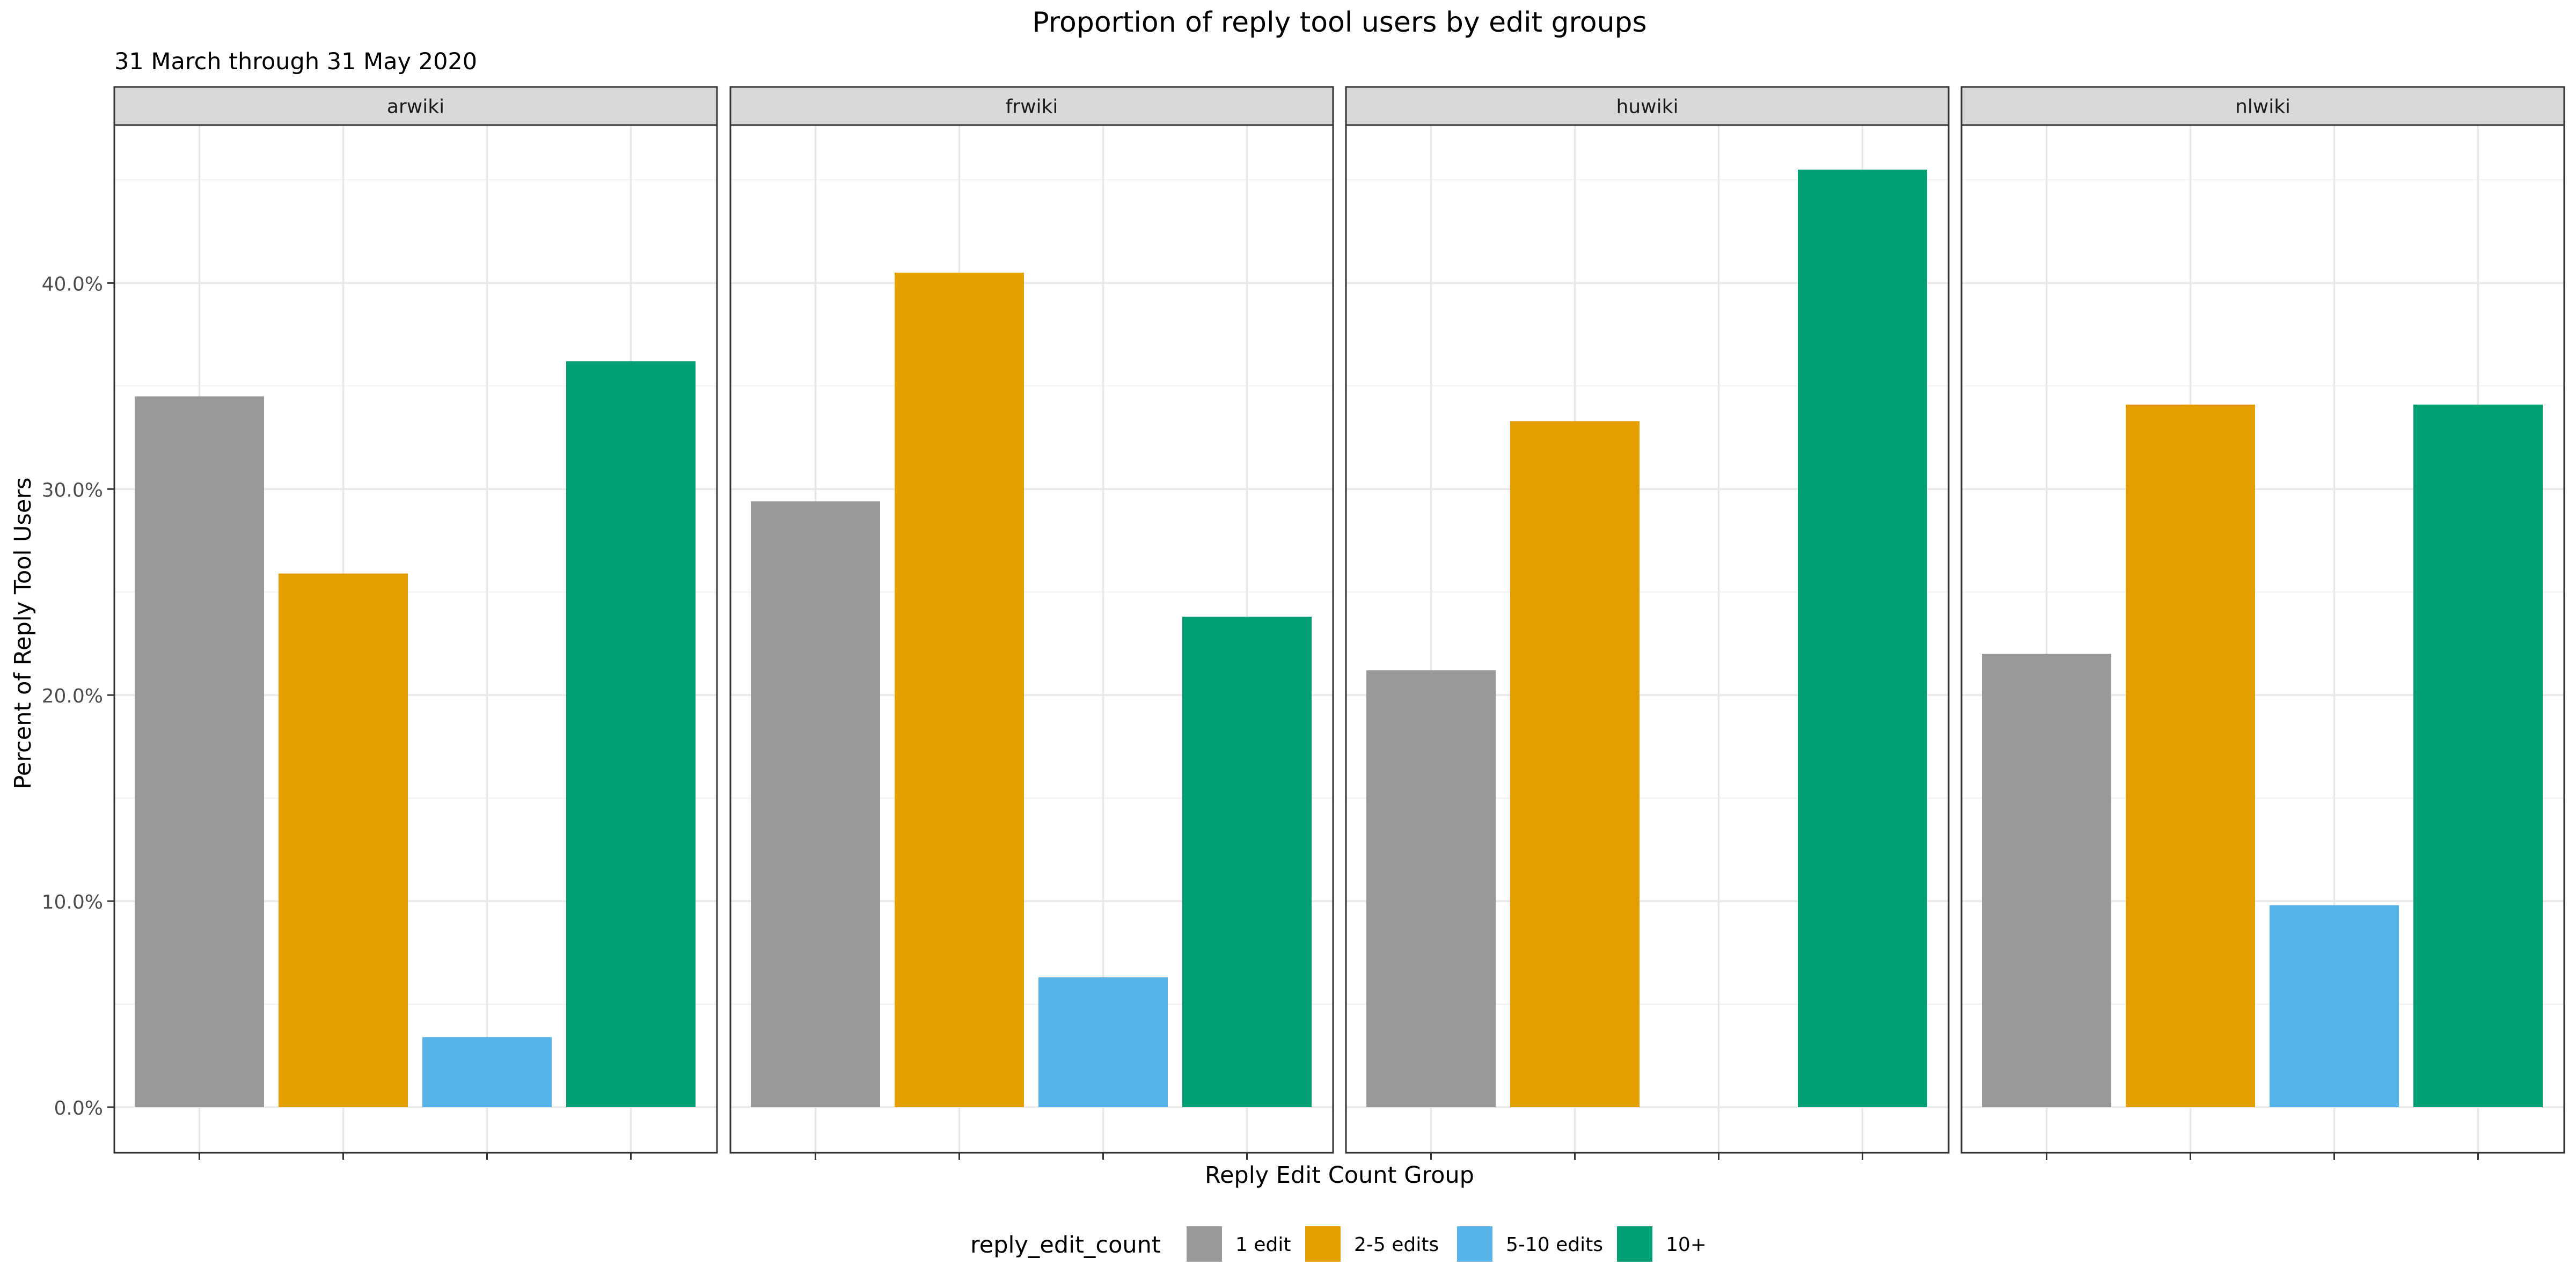 The width and height of the screenshot is (2576, 1288). Describe the element at coordinates (1554, 1245) in the screenshot. I see `legend-label: 5-10 edits` at that location.